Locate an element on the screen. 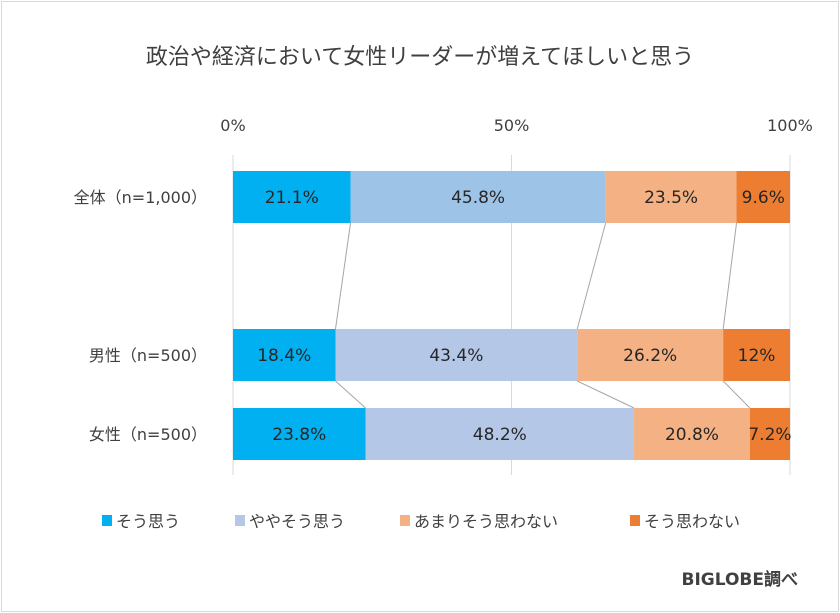 The image size is (840, 613). data-label: 20.8% is located at coordinates (692, 435).